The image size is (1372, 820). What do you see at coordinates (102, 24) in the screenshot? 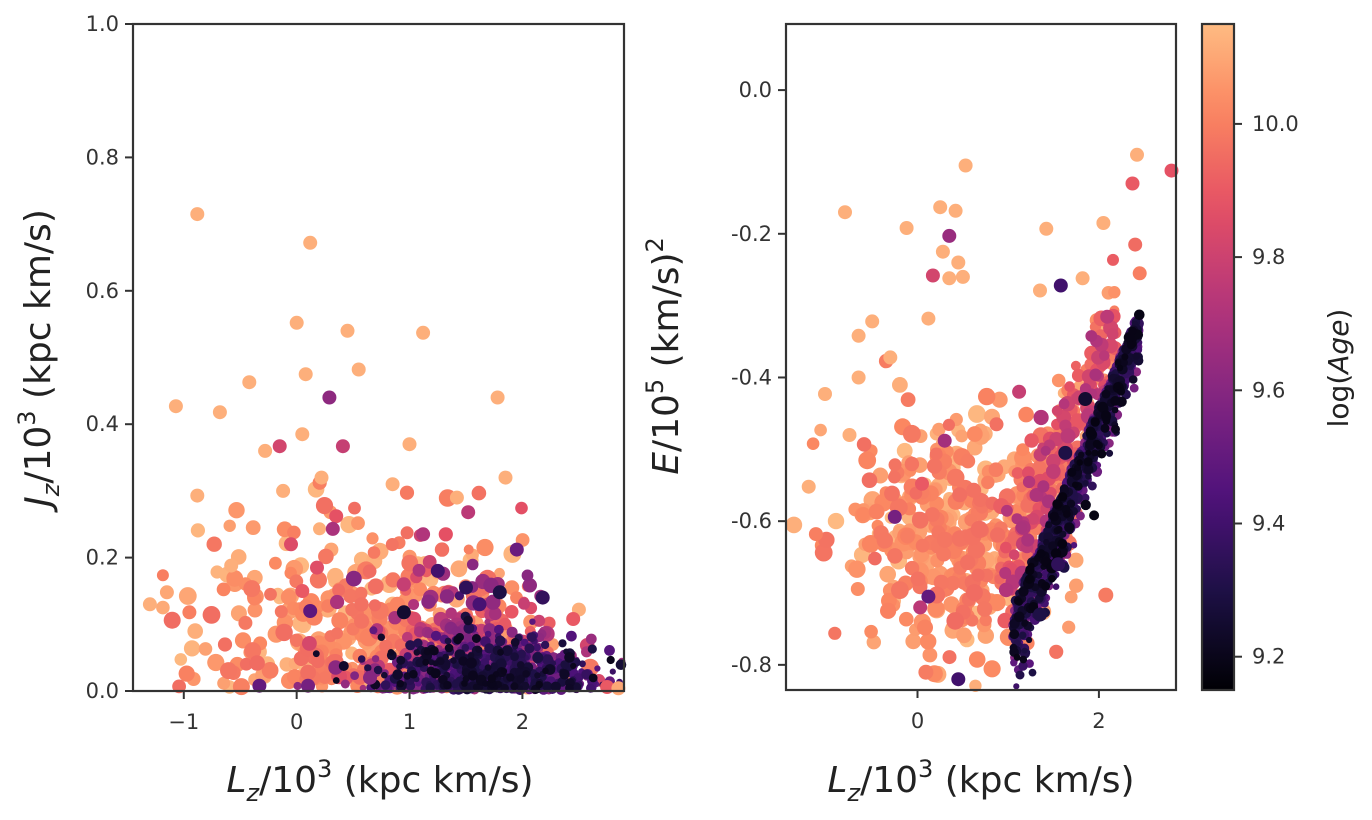
I see `y-tick-label: 1.0` at bounding box center [102, 24].